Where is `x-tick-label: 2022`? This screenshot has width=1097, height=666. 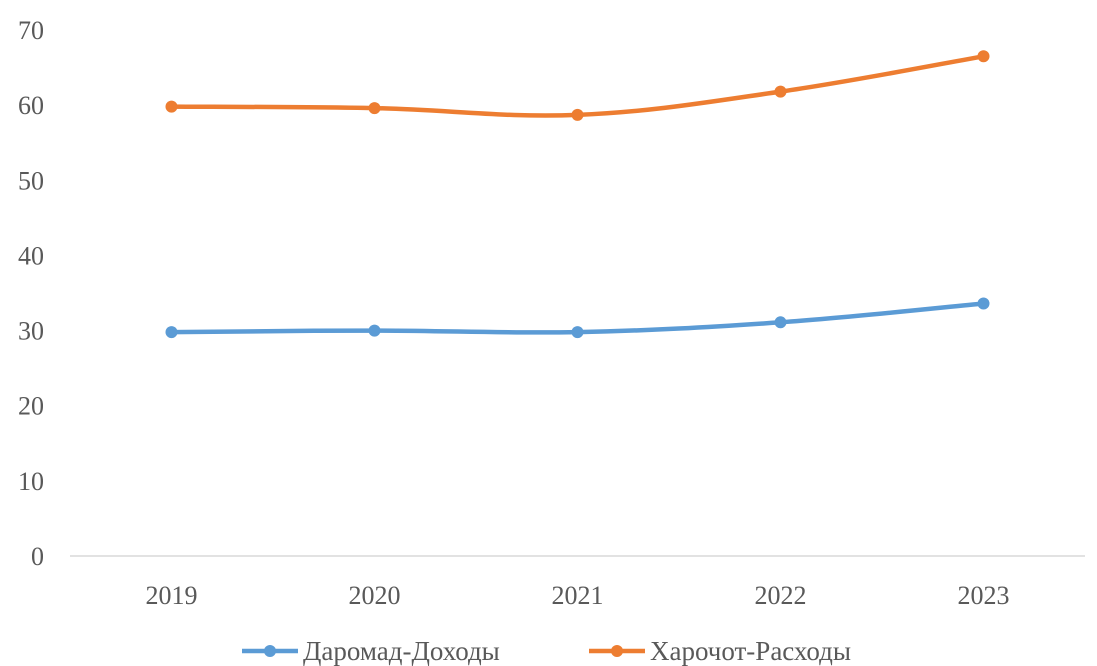 x-tick-label: 2022 is located at coordinates (781, 595).